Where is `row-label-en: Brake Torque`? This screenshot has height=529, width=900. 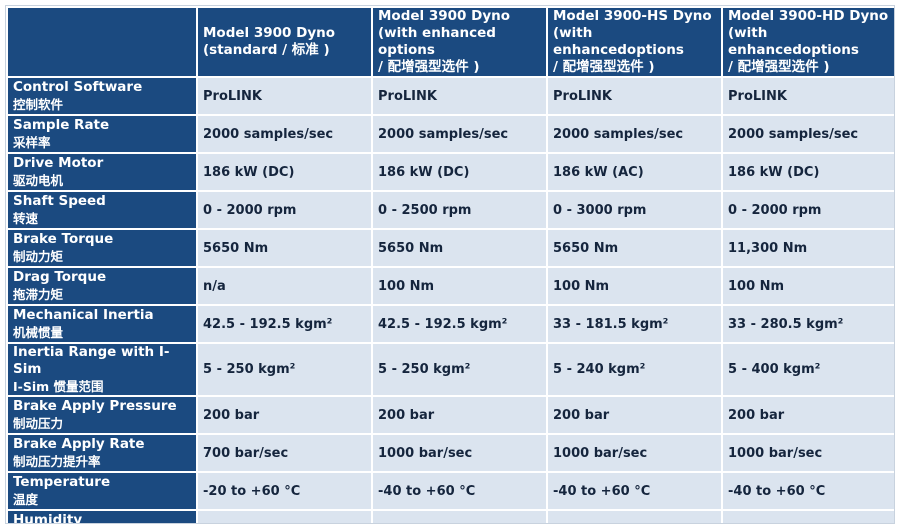 row-label-en: Brake Torque is located at coordinates (63, 239).